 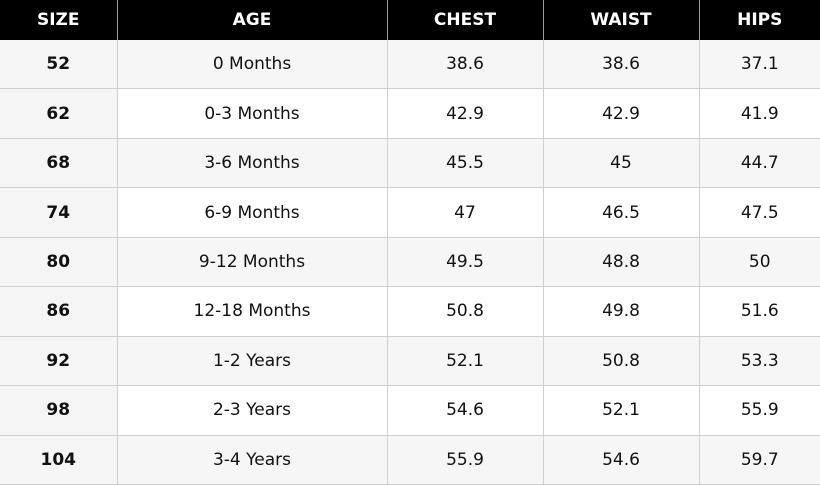 What do you see at coordinates (465, 163) in the screenshot?
I see `chest-cell: 45.5` at bounding box center [465, 163].